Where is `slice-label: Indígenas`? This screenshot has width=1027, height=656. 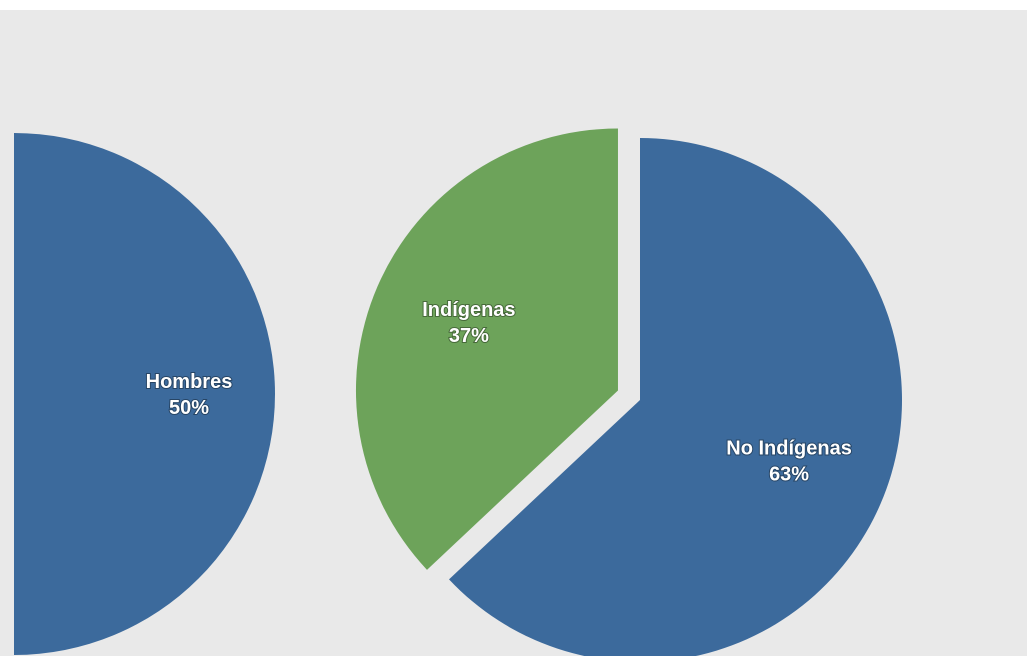 slice-label: Indígenas is located at coordinates (468, 310).